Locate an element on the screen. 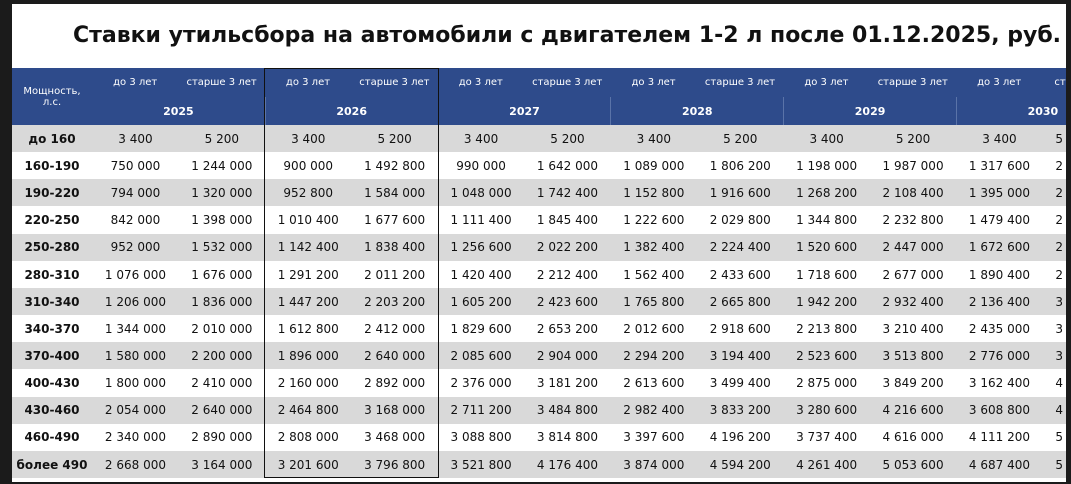  cell: 3 849 200 is located at coordinates (913, 383).